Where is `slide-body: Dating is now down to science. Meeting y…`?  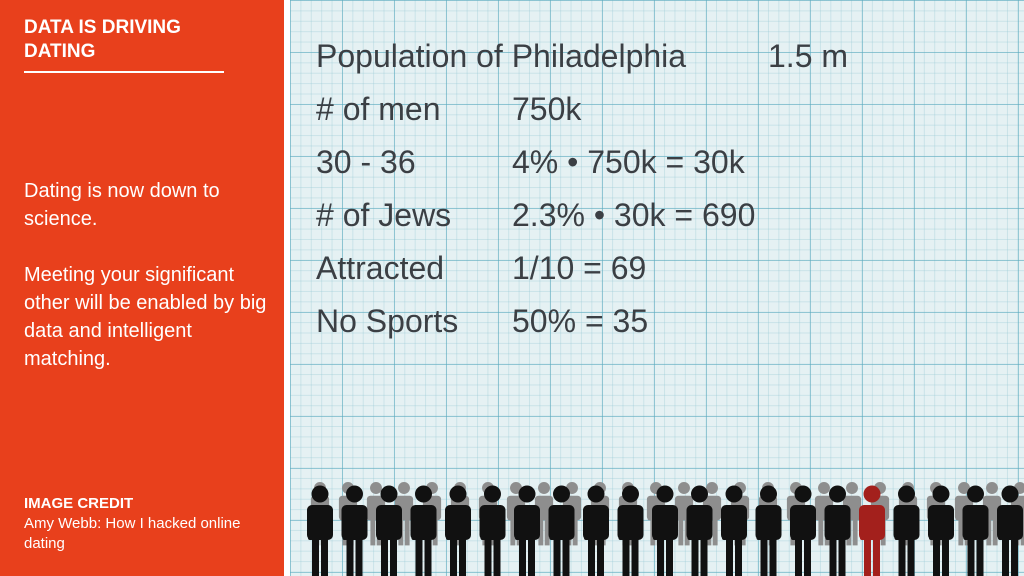 slide-body: Dating is now down to science. Meeting y… is located at coordinates (151, 289).